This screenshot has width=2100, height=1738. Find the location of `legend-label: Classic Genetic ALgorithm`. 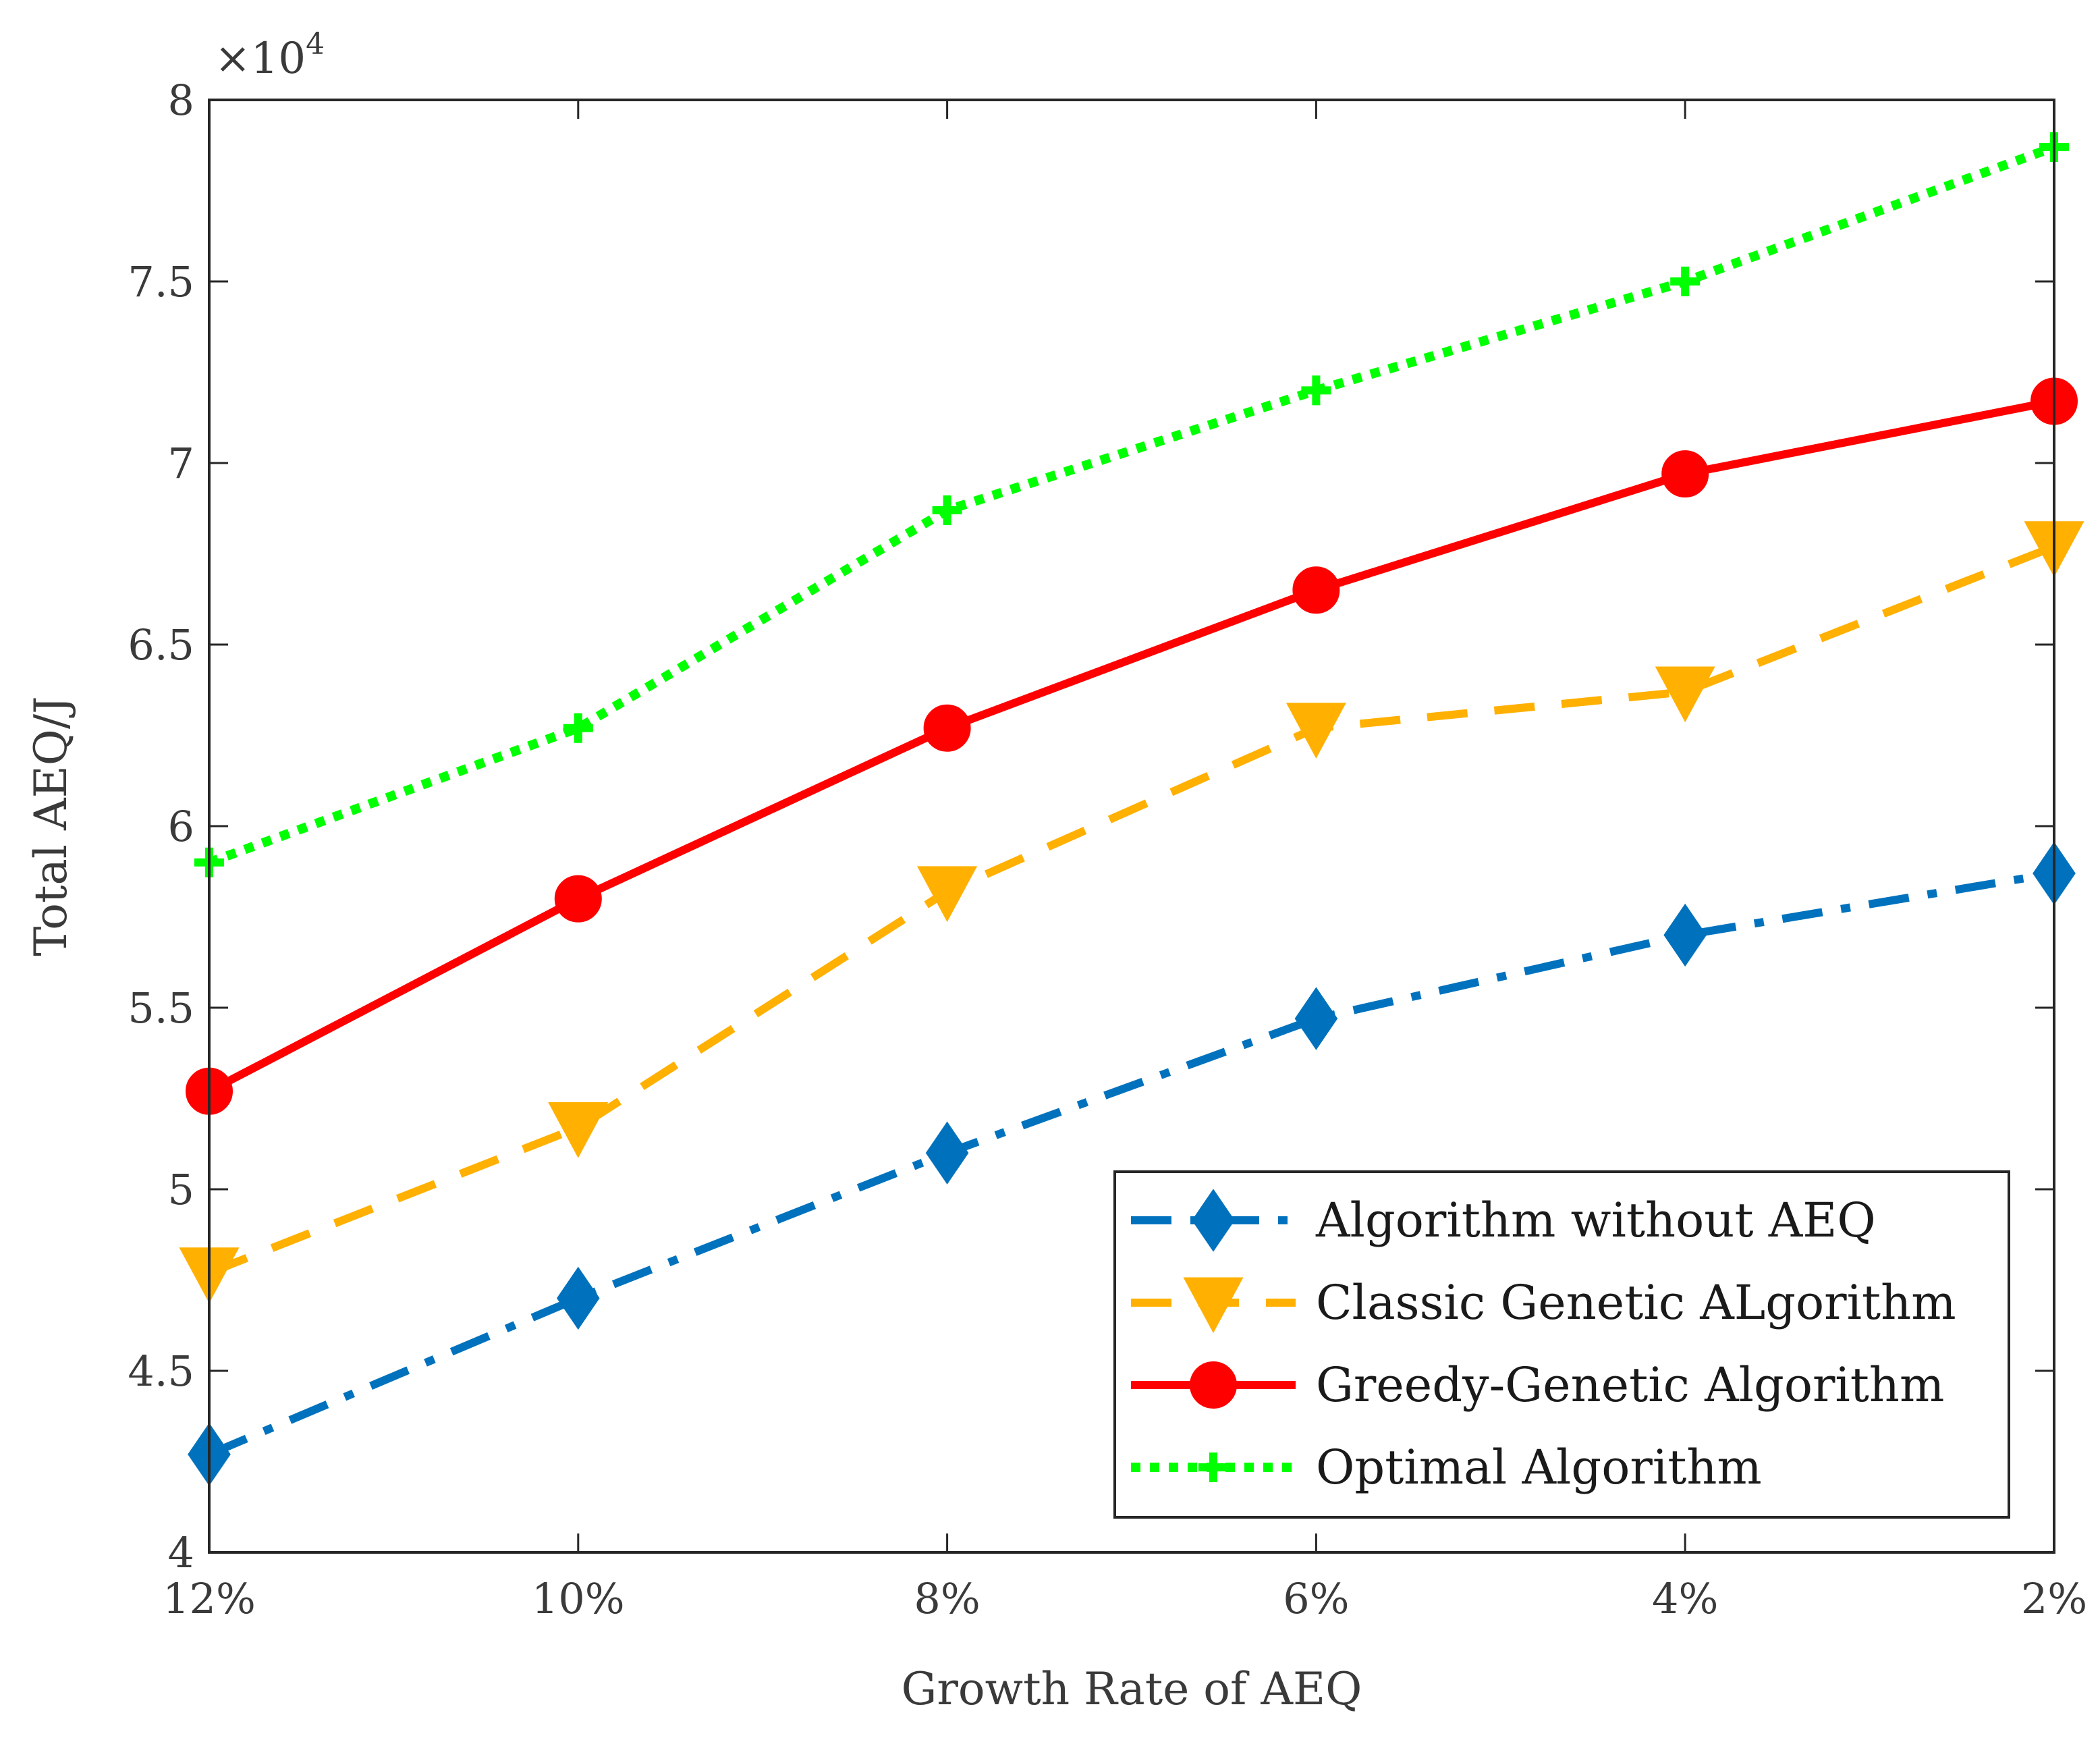

legend-label: Classic Genetic ALgorithm is located at coordinates (1636, 1302).